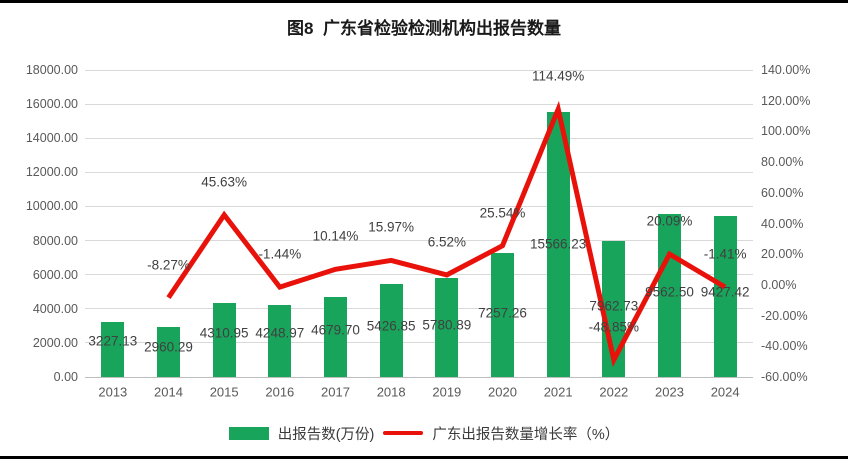 Image resolution: width=848 pixels, height=470 pixels. Describe the element at coordinates (55, 274) in the screenshot. I see `y-axis-tick-left: 6000.00` at that location.